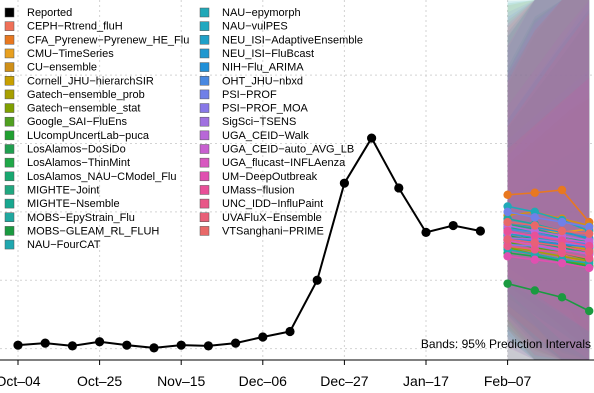  I want to click on legend-label: NAU−epymorph, so click(261, 13).